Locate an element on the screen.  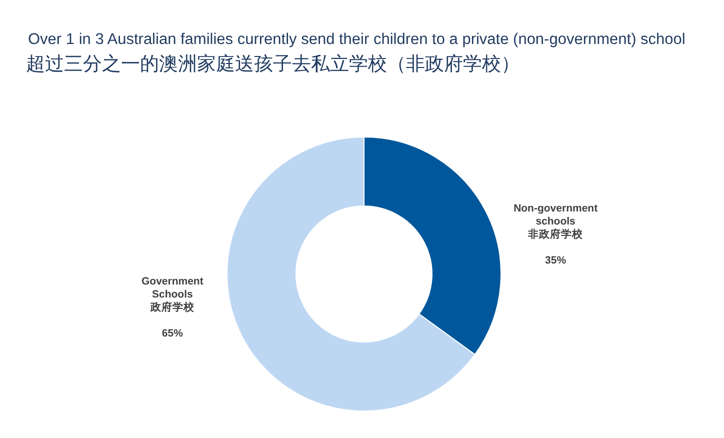
slice-label: Government Schools 政府学校 is located at coordinates (173, 294).